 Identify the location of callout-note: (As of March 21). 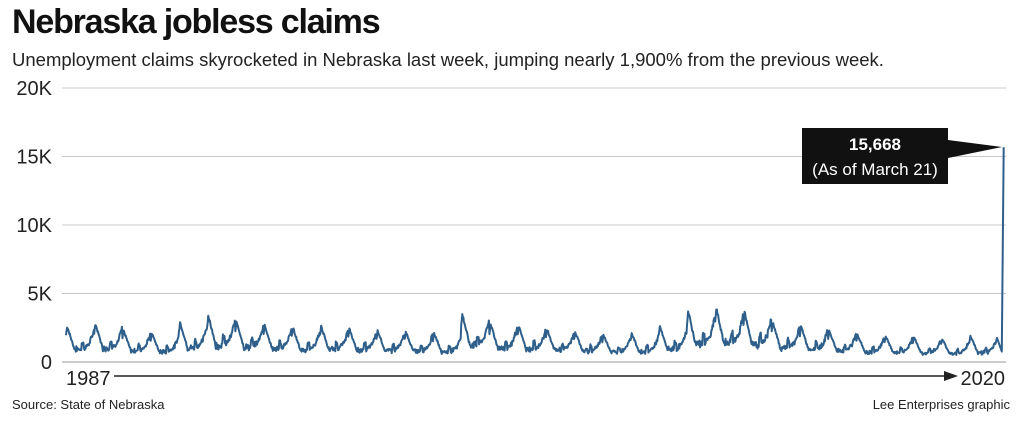
(875, 169).